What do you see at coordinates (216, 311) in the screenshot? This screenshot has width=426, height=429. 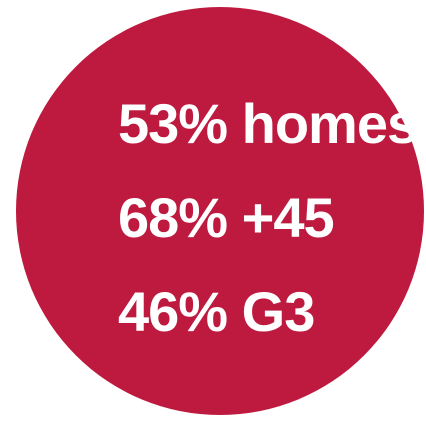 I see `stat-g3: 46% G3` at bounding box center [216, 311].